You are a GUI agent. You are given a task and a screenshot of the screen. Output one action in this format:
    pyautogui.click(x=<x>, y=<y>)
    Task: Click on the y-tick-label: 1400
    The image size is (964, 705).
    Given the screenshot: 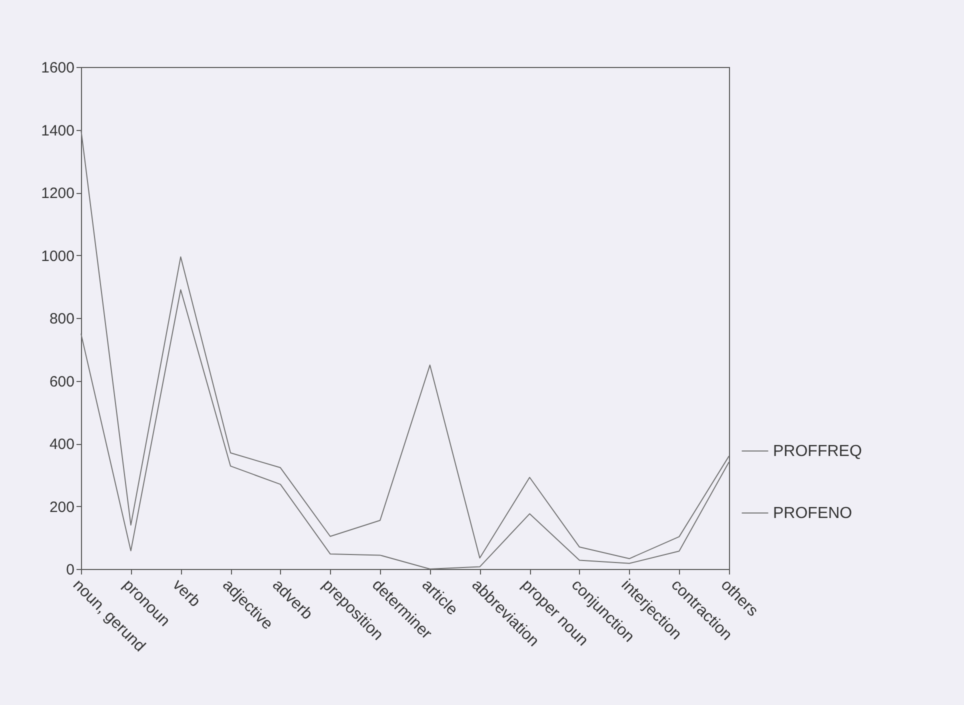 What is the action you would take?
    pyautogui.click(x=57, y=131)
    